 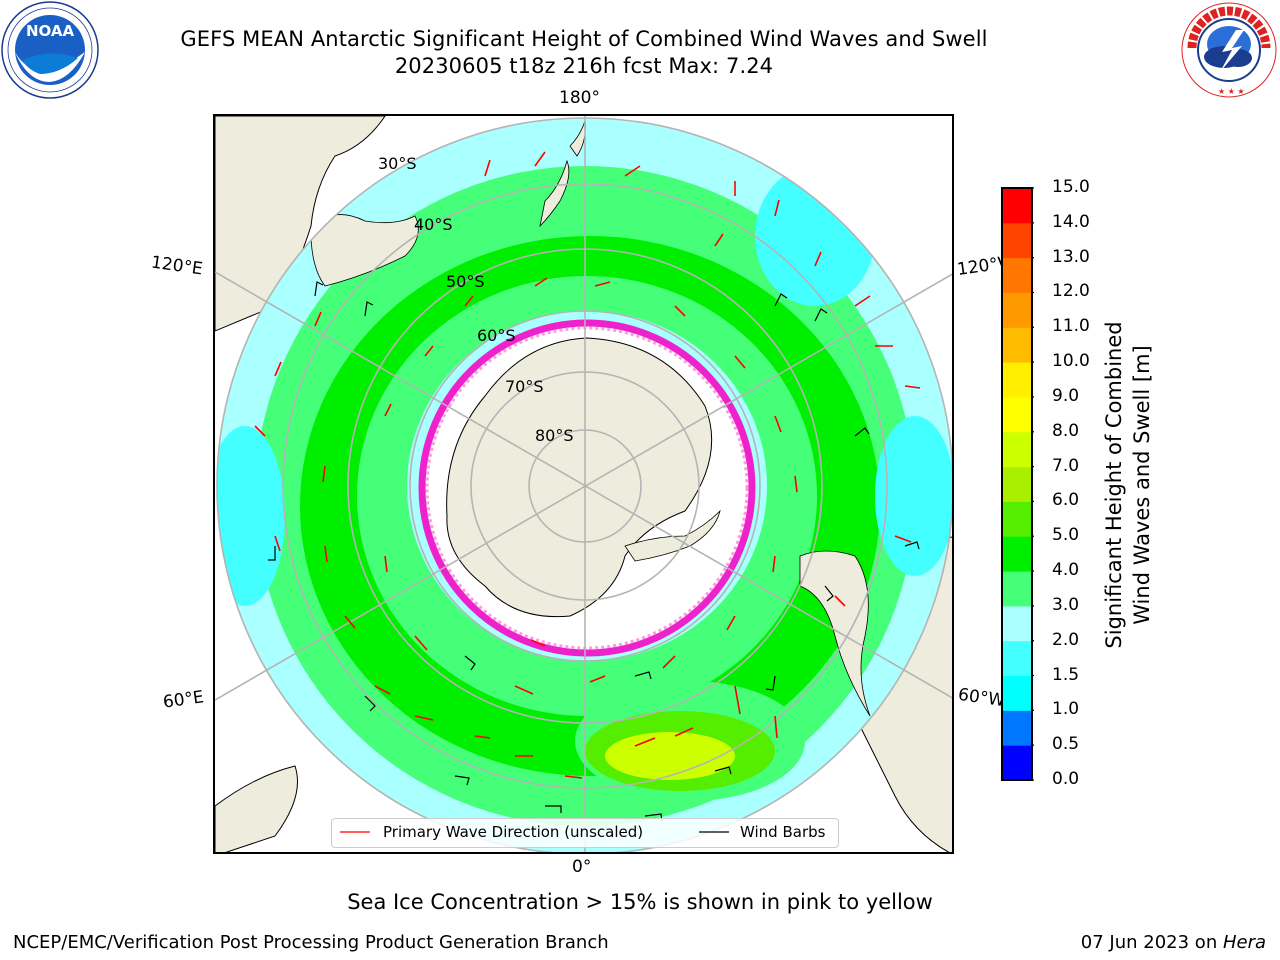 I want to click on colorbar-tick-label: 0.5, so click(x=1066, y=744).